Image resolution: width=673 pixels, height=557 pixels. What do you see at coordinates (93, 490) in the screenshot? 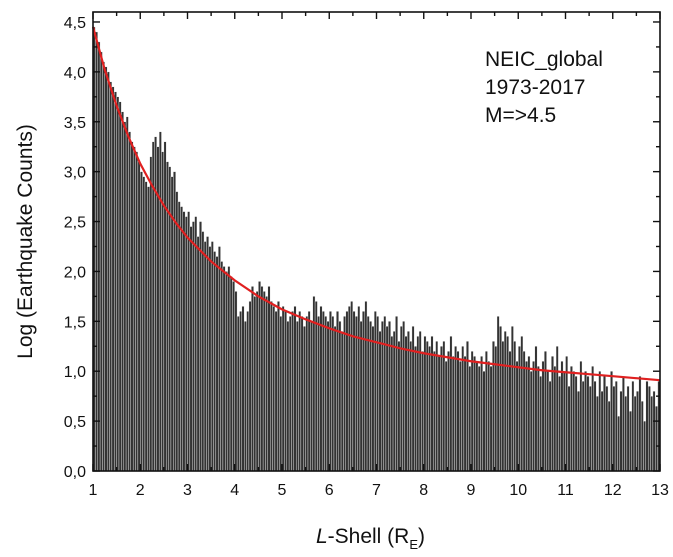
I see `x-tick-label: 1` at bounding box center [93, 490].